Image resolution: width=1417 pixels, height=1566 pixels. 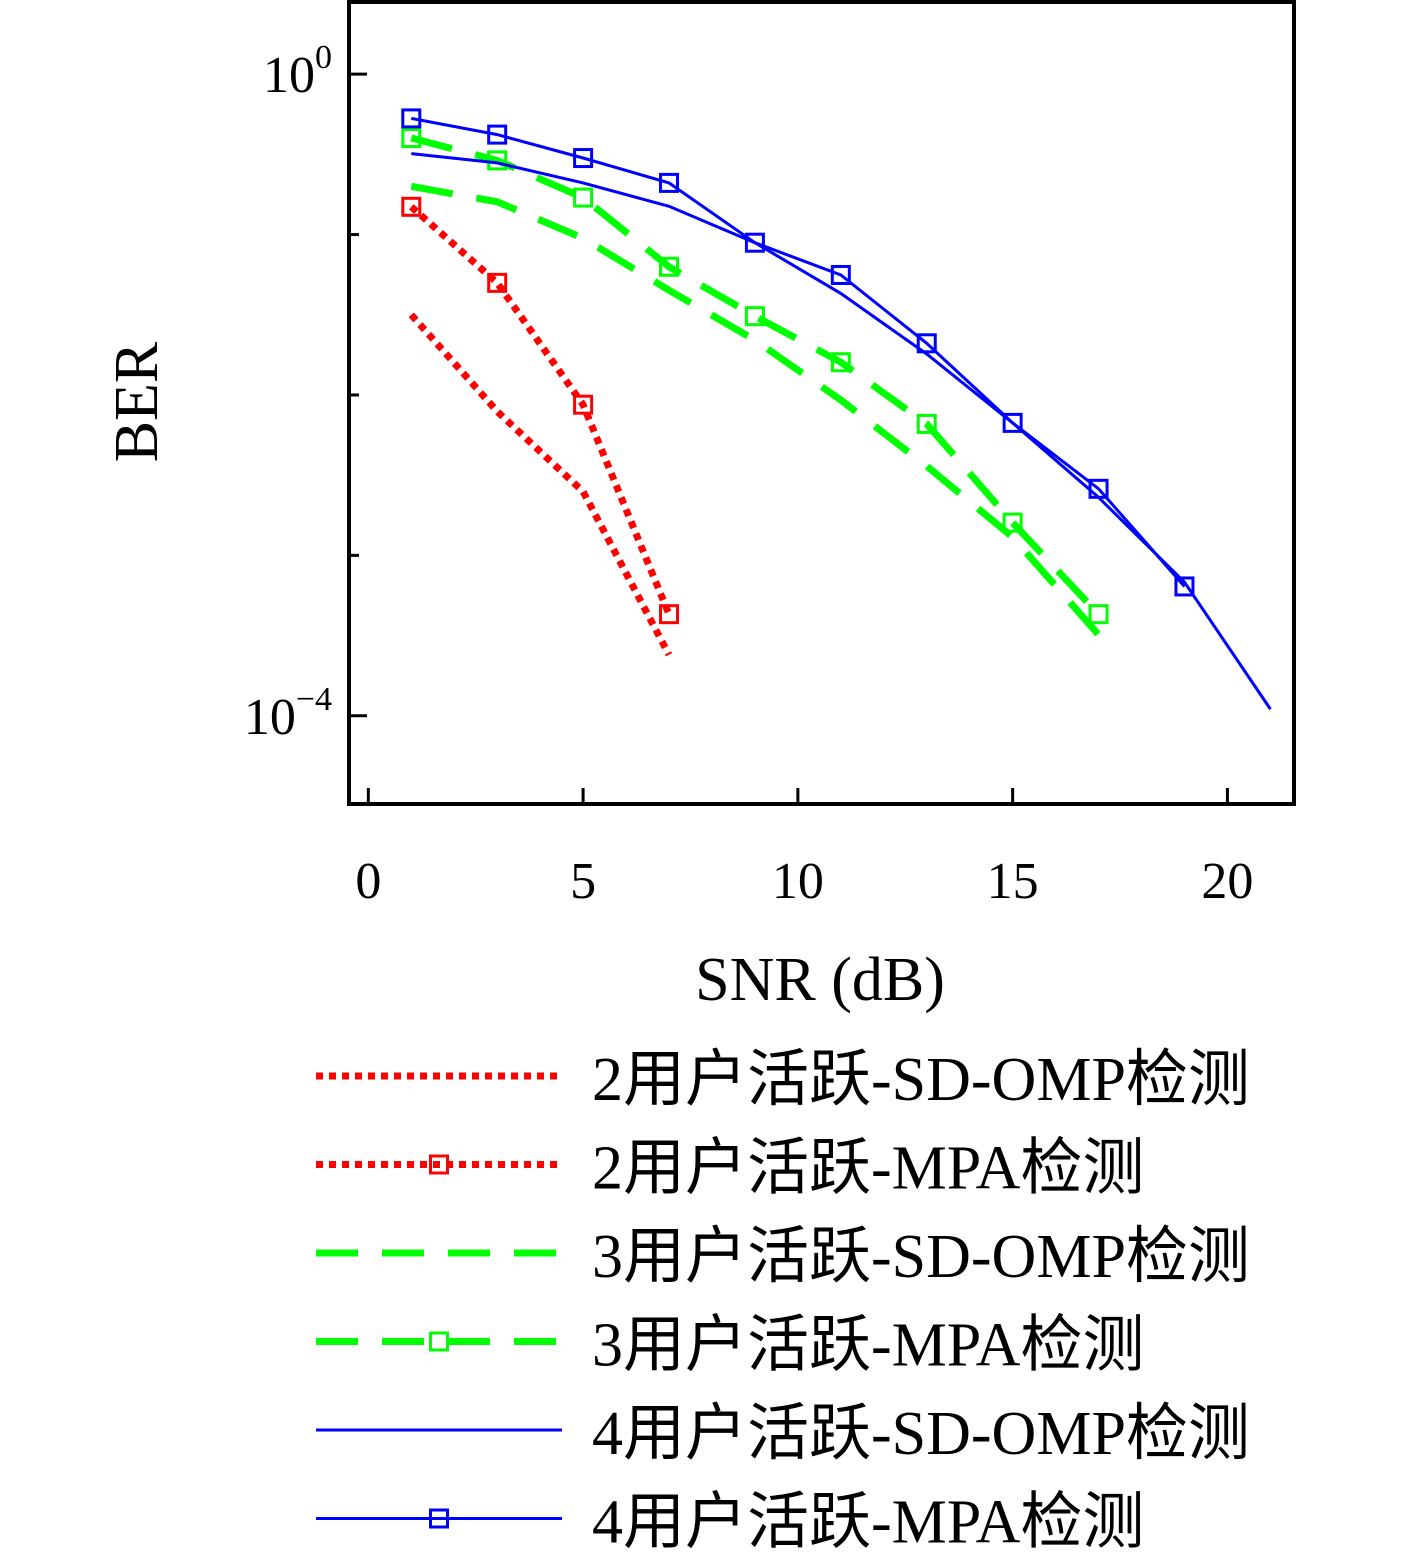 I want to click on legend-entry-label: 3用户活跃-SD-OMP检测, so click(x=921, y=1257).